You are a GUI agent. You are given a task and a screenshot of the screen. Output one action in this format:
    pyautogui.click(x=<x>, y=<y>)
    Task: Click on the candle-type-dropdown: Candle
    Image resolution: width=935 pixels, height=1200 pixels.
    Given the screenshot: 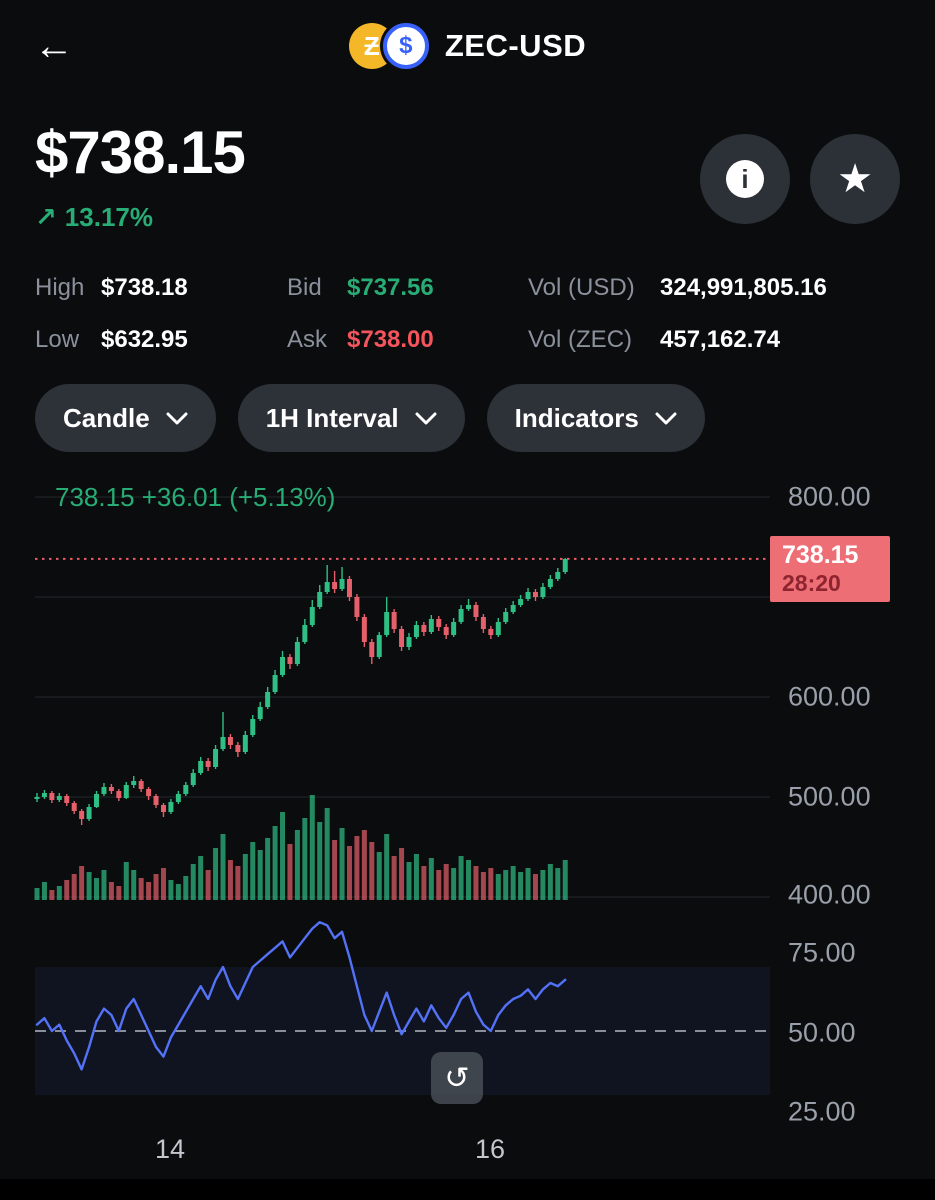 What is the action you would take?
    pyautogui.click(x=125, y=418)
    